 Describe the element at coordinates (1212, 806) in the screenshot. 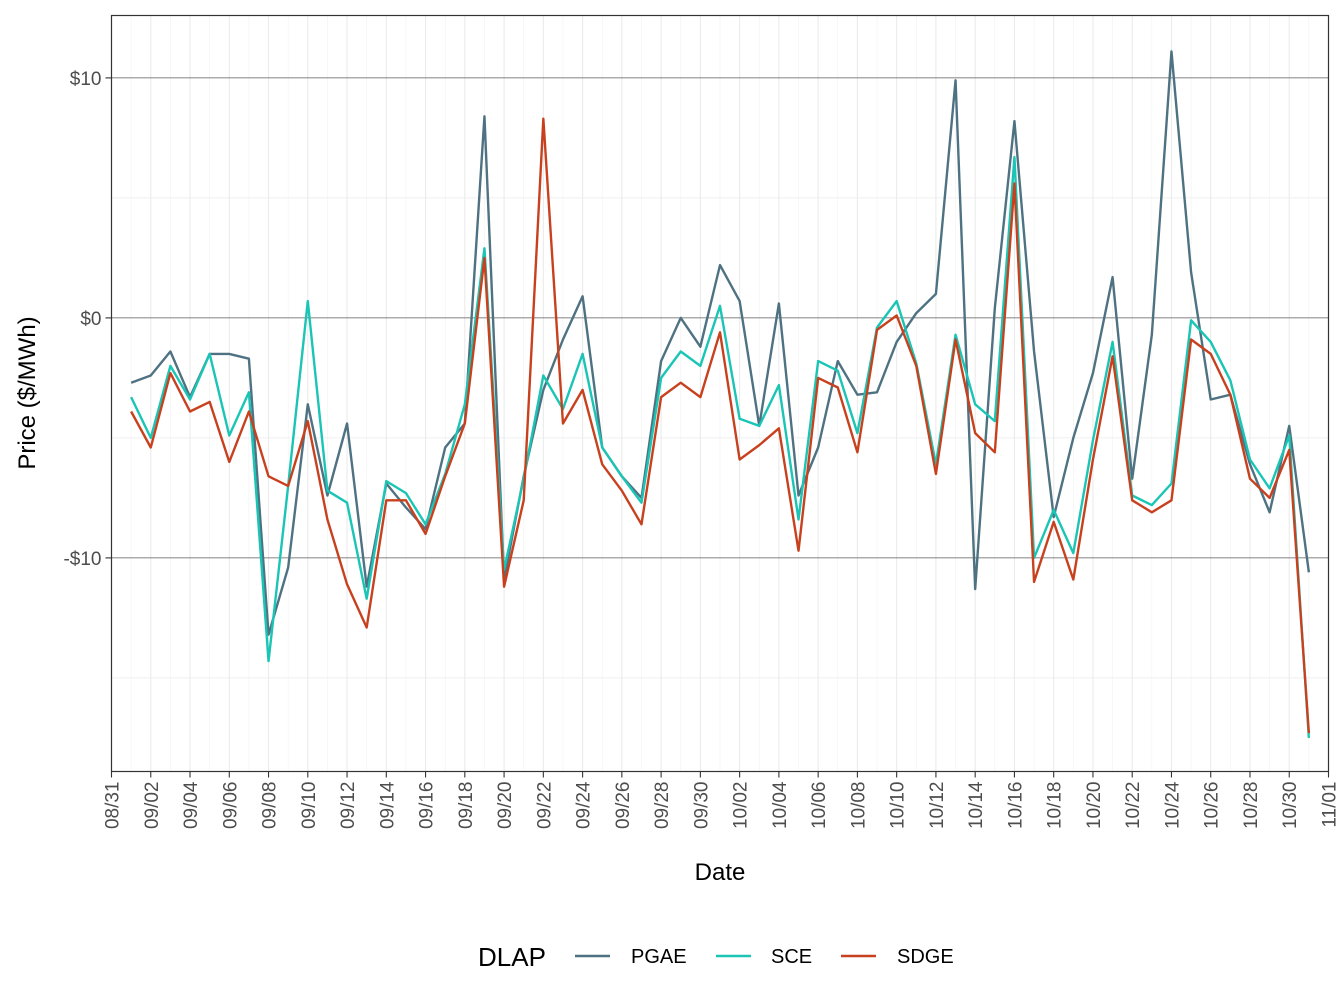

I see `x-tick-label: 10/26` at that location.